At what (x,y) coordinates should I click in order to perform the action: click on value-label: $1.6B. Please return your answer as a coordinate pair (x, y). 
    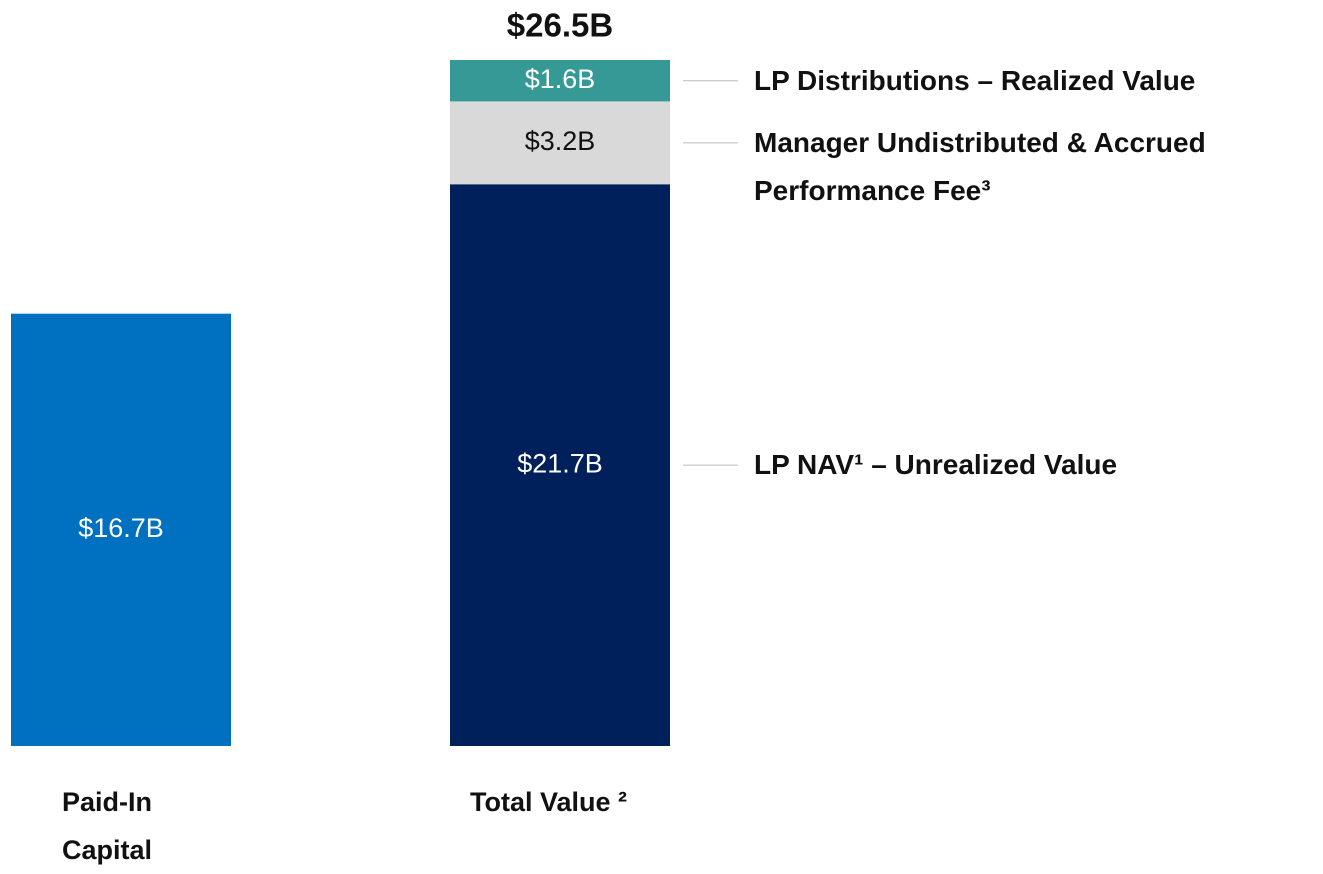
    Looking at the image, I should click on (560, 79).